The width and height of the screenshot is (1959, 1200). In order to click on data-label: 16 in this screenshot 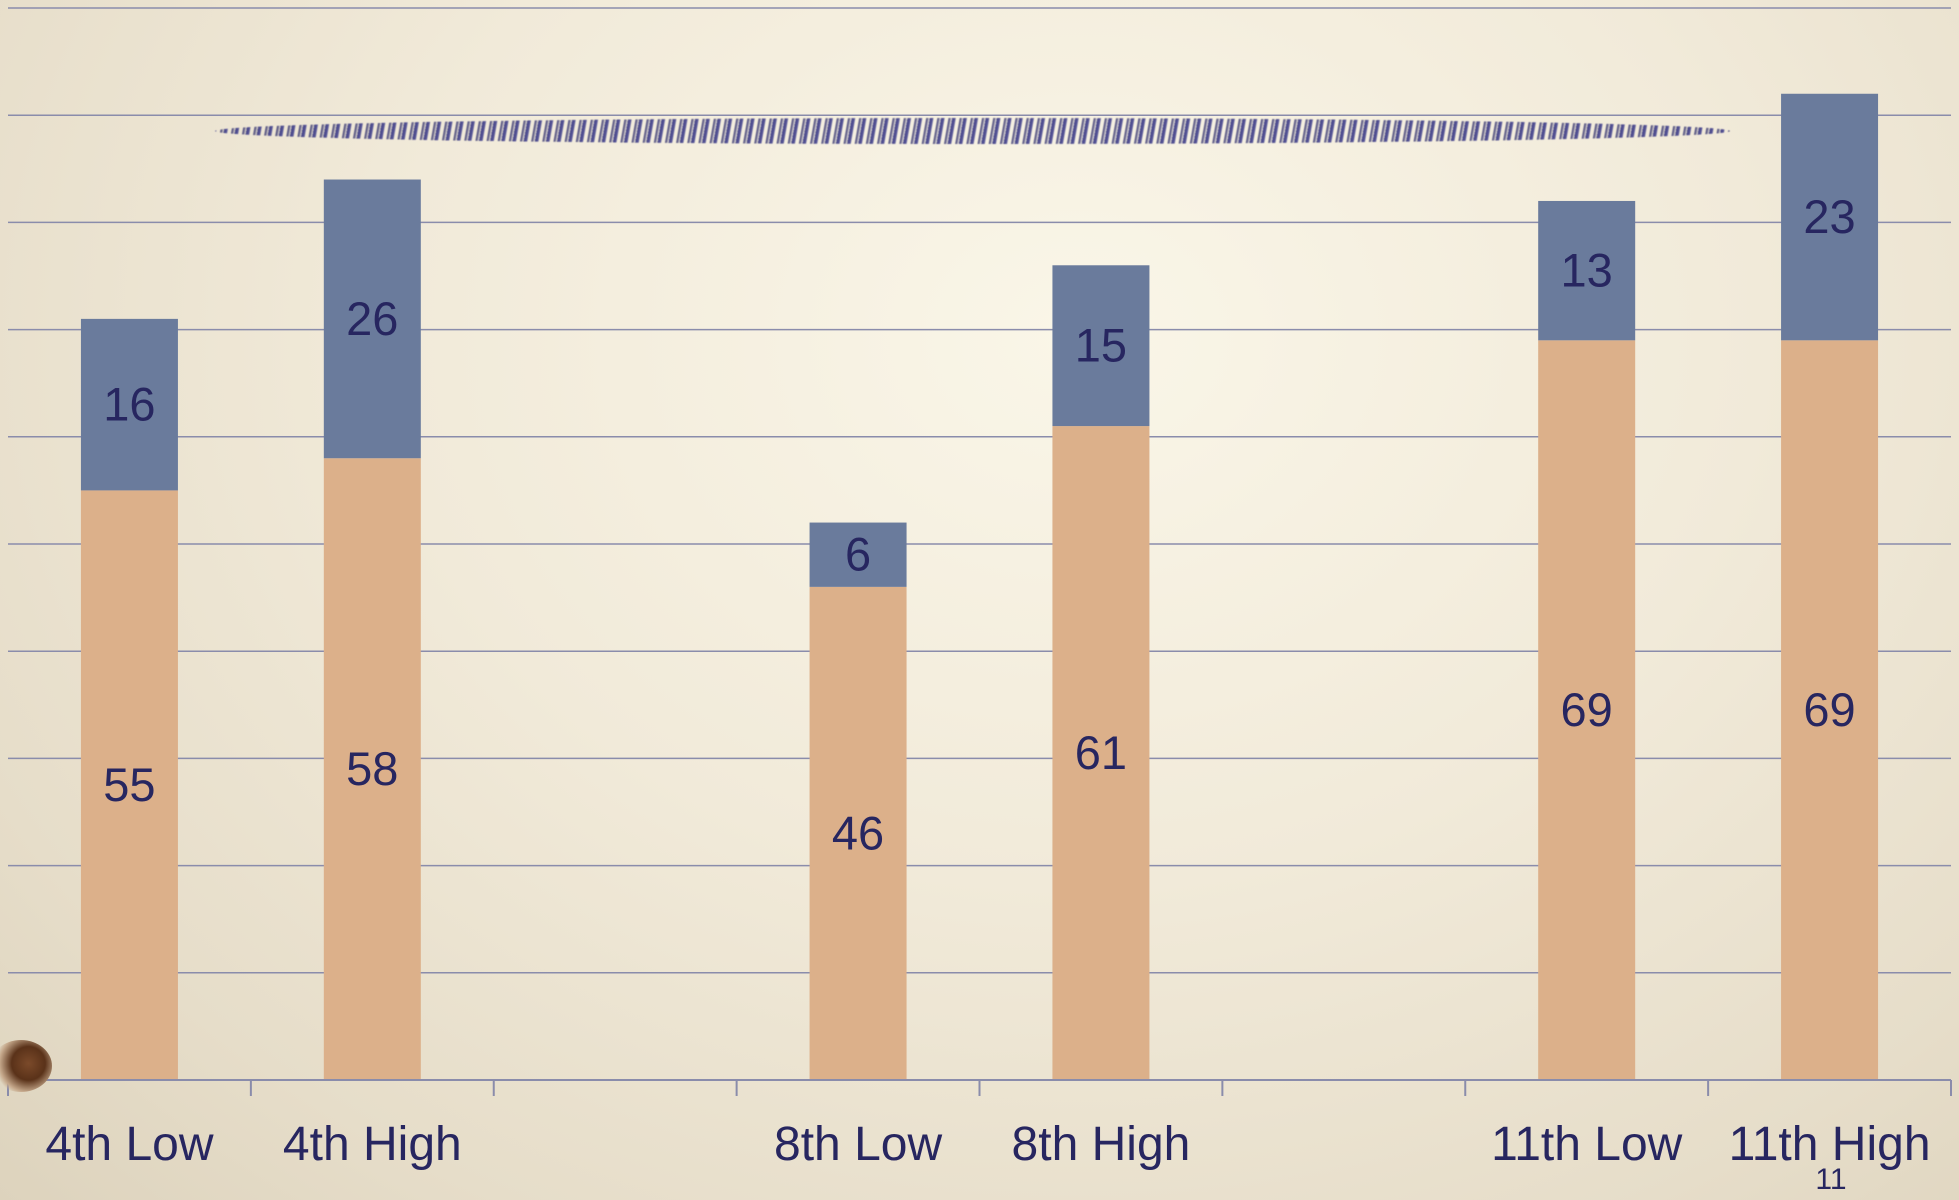, I will do `click(129, 404)`.